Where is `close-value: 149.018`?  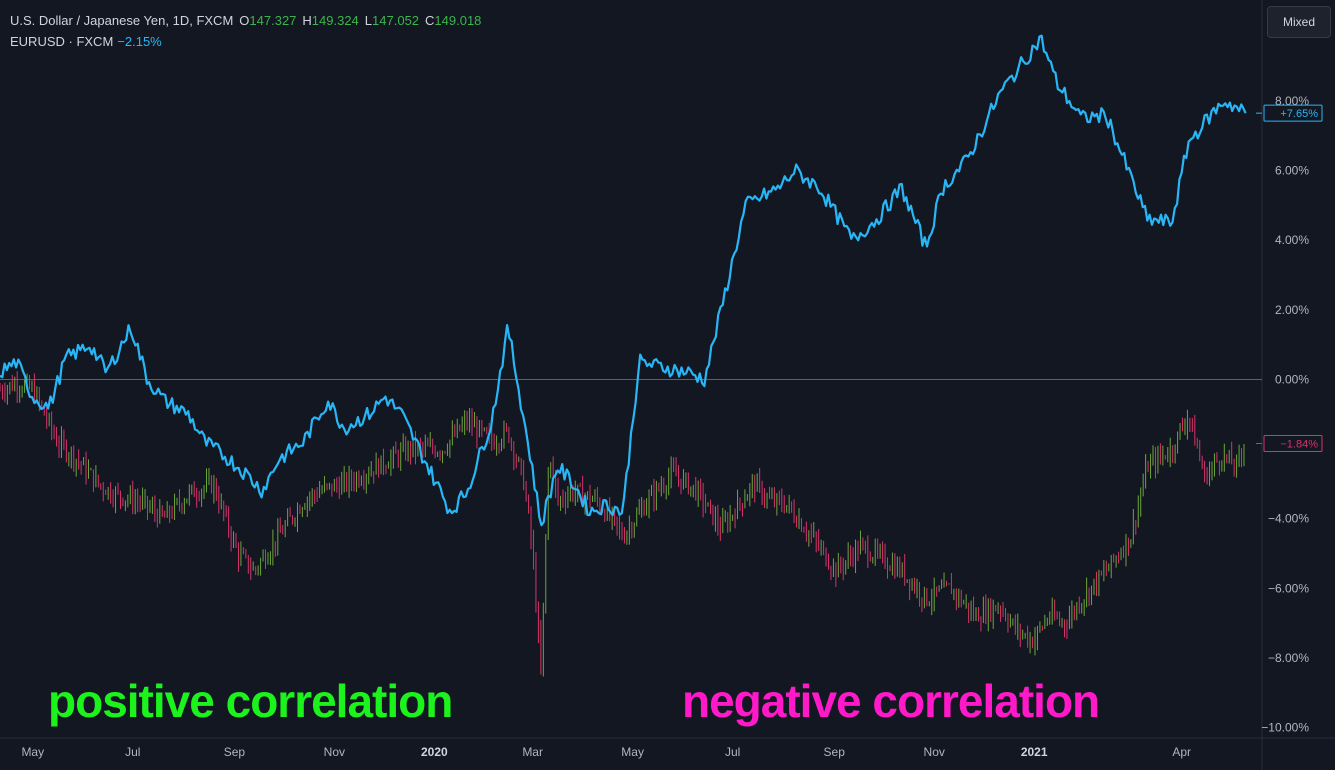
close-value: 149.018 is located at coordinates (458, 20).